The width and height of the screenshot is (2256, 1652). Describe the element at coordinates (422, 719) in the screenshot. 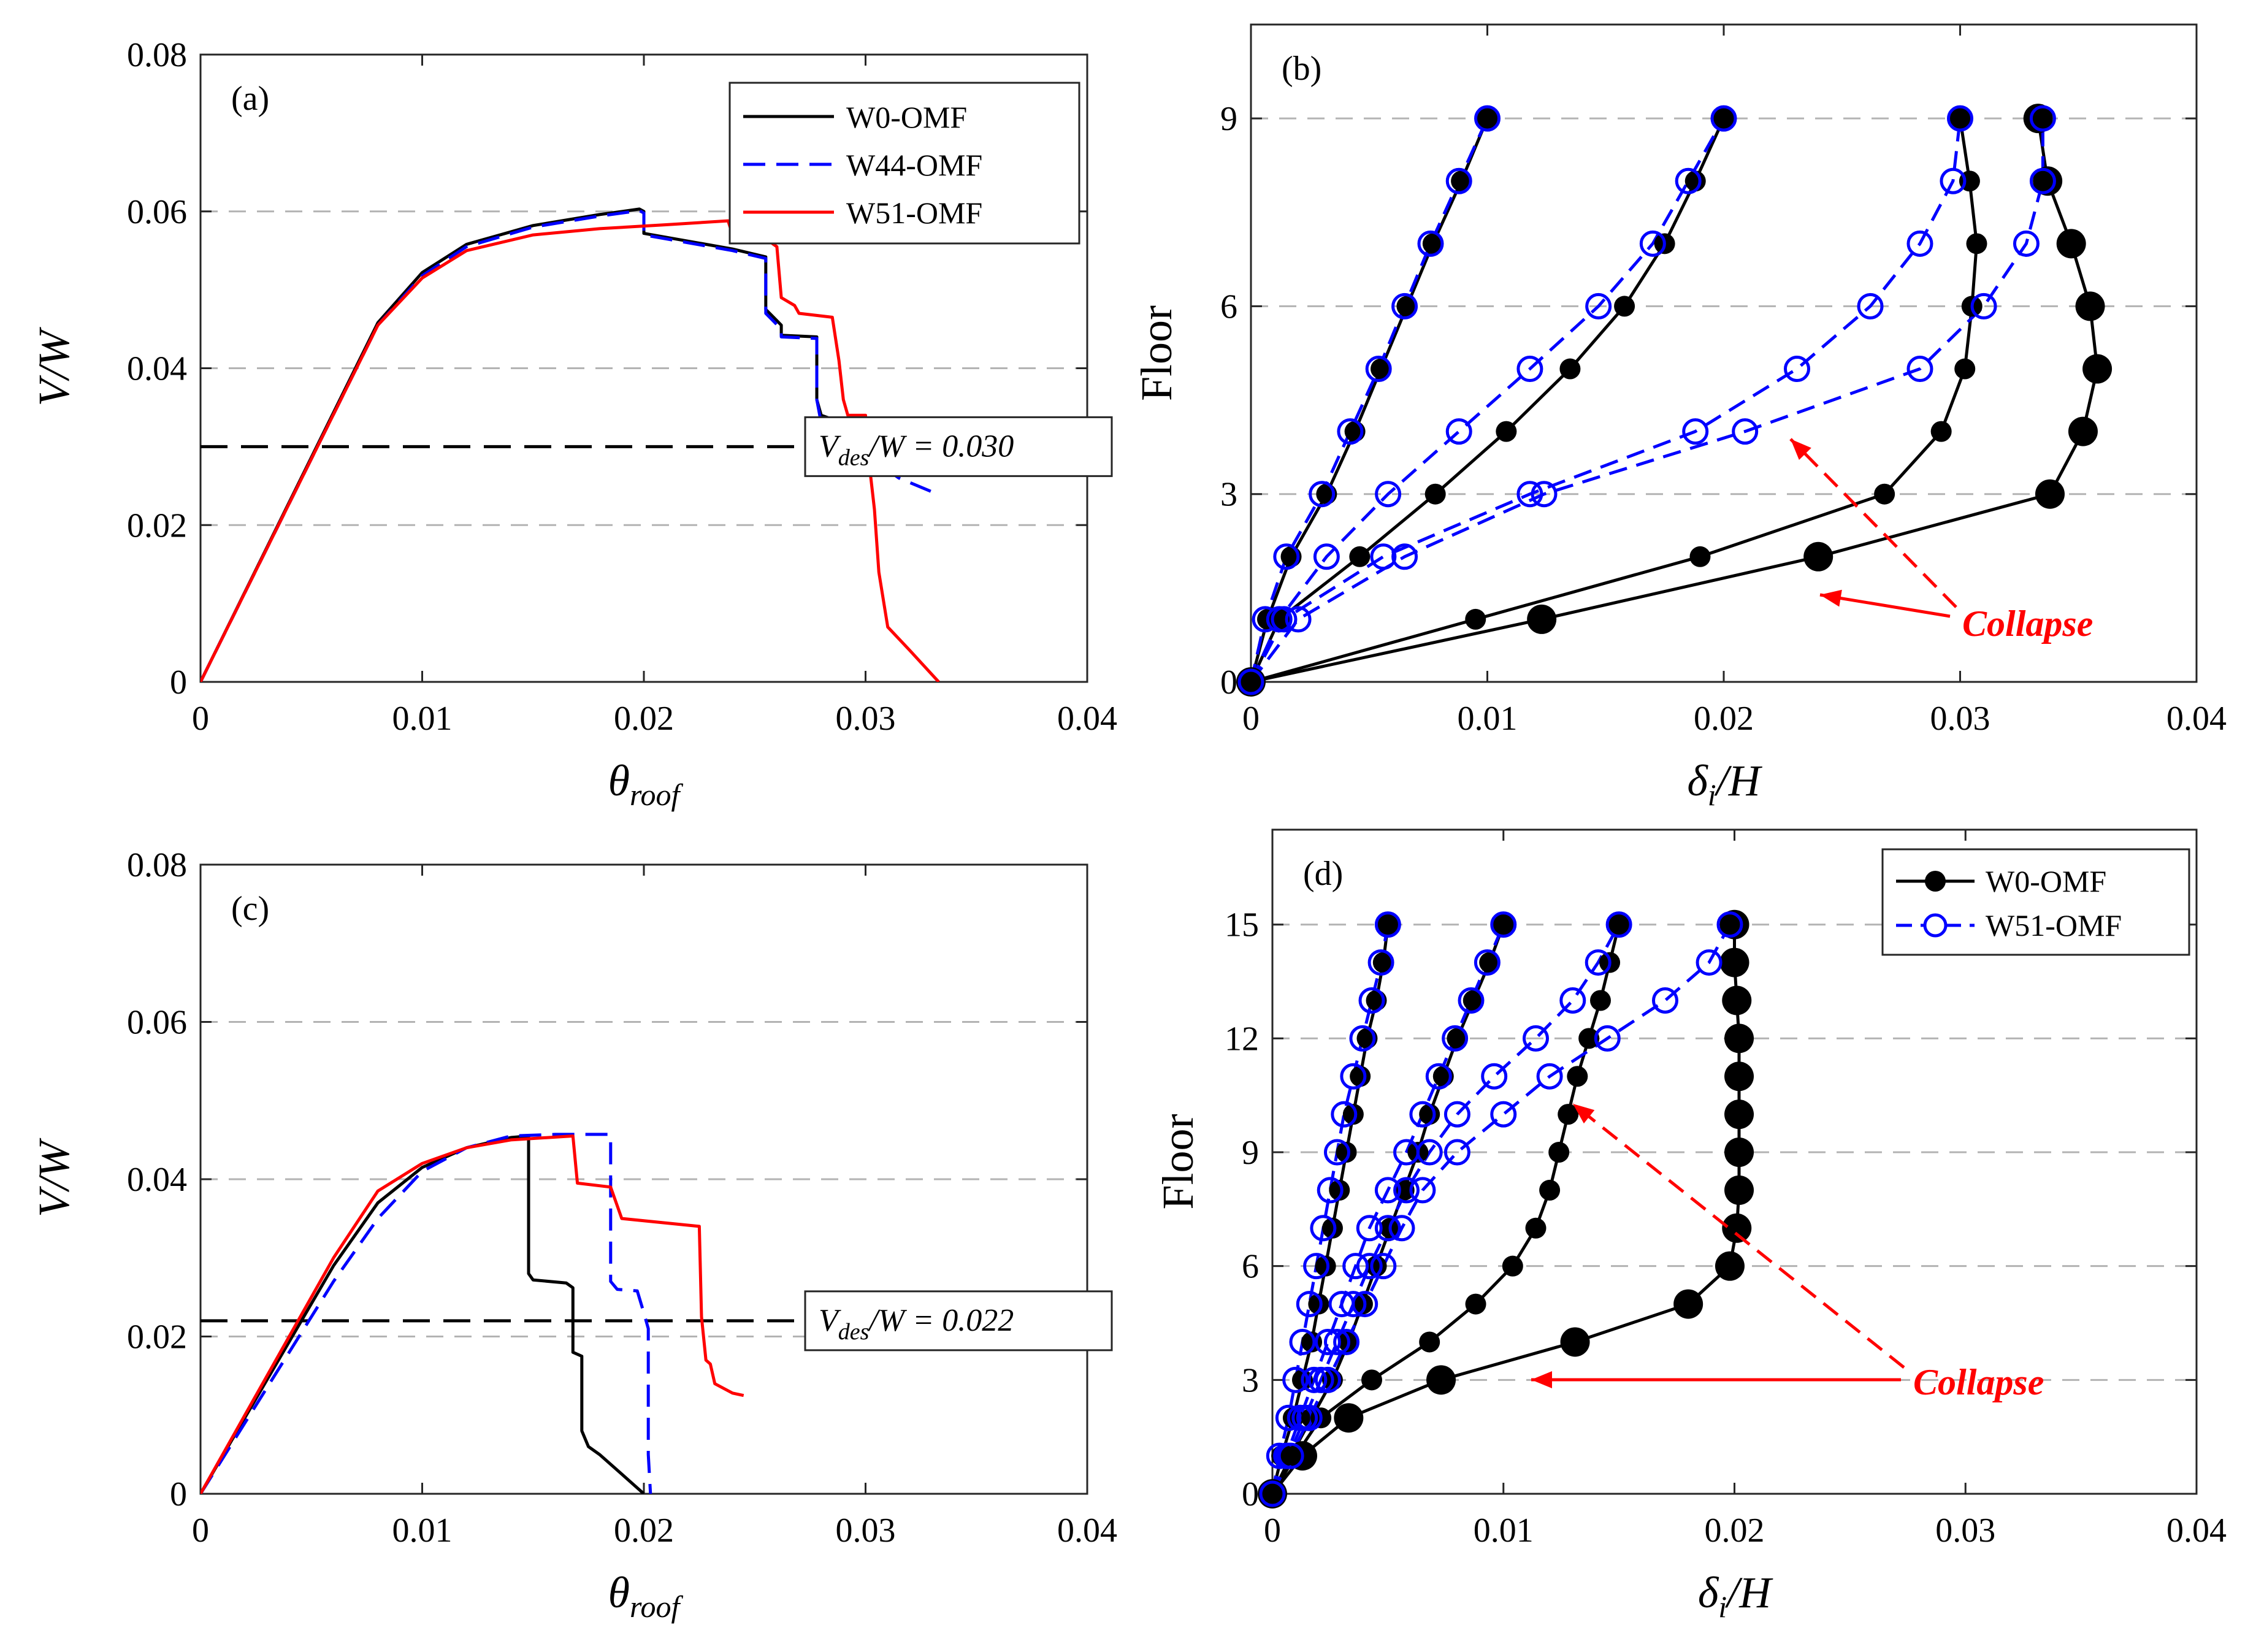

I see `x-tick-label: 0.01` at that location.